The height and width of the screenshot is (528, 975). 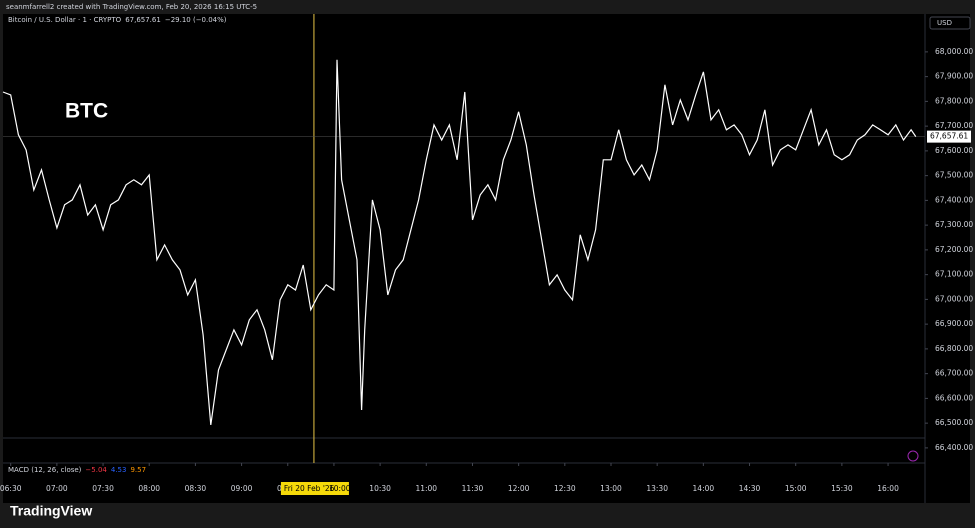 What do you see at coordinates (138, 470) in the screenshot?
I see `macd-value: 9.57` at bounding box center [138, 470].